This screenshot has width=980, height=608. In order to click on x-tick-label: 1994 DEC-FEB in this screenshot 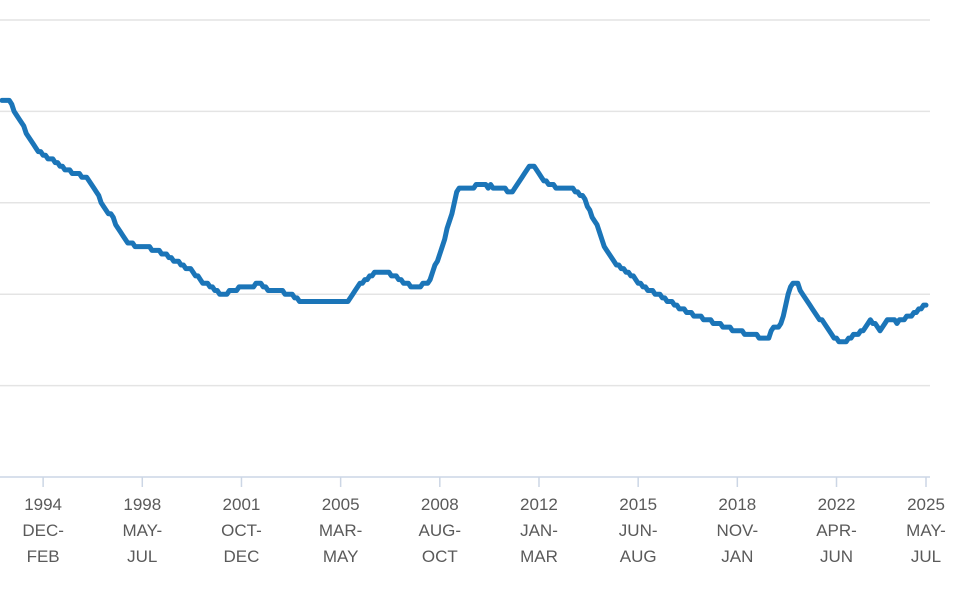, I will do `click(43, 530)`.